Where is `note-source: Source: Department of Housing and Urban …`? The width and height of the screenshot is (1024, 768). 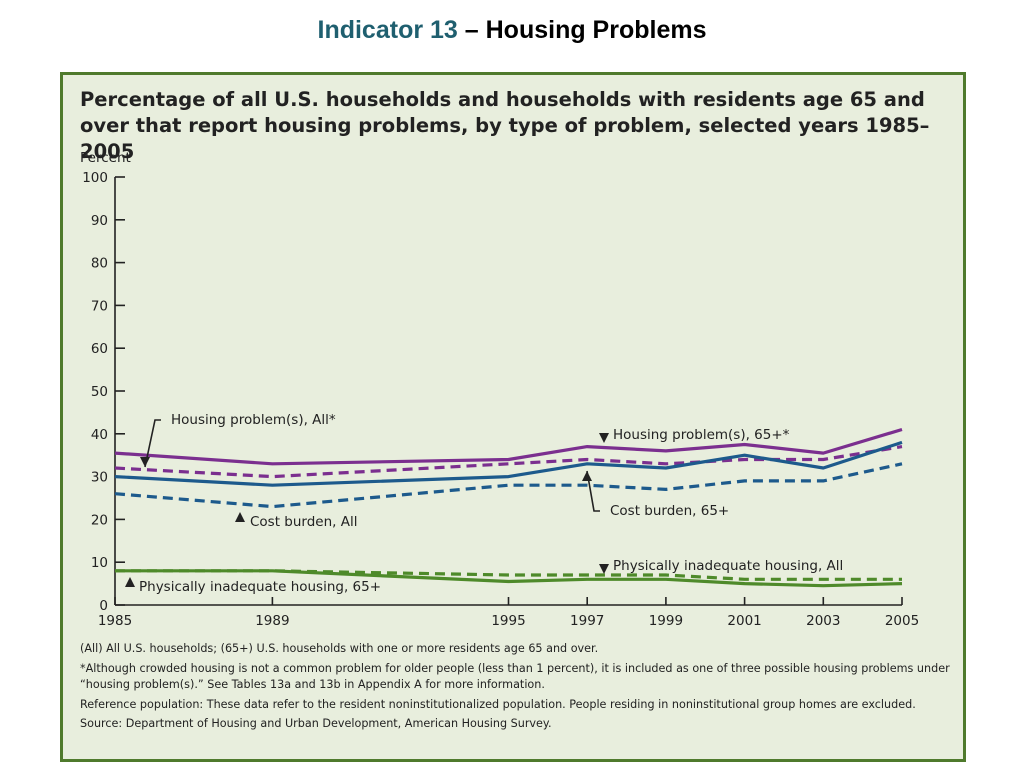 note-source: Source: Department of Housing and Urban … is located at coordinates (316, 723).